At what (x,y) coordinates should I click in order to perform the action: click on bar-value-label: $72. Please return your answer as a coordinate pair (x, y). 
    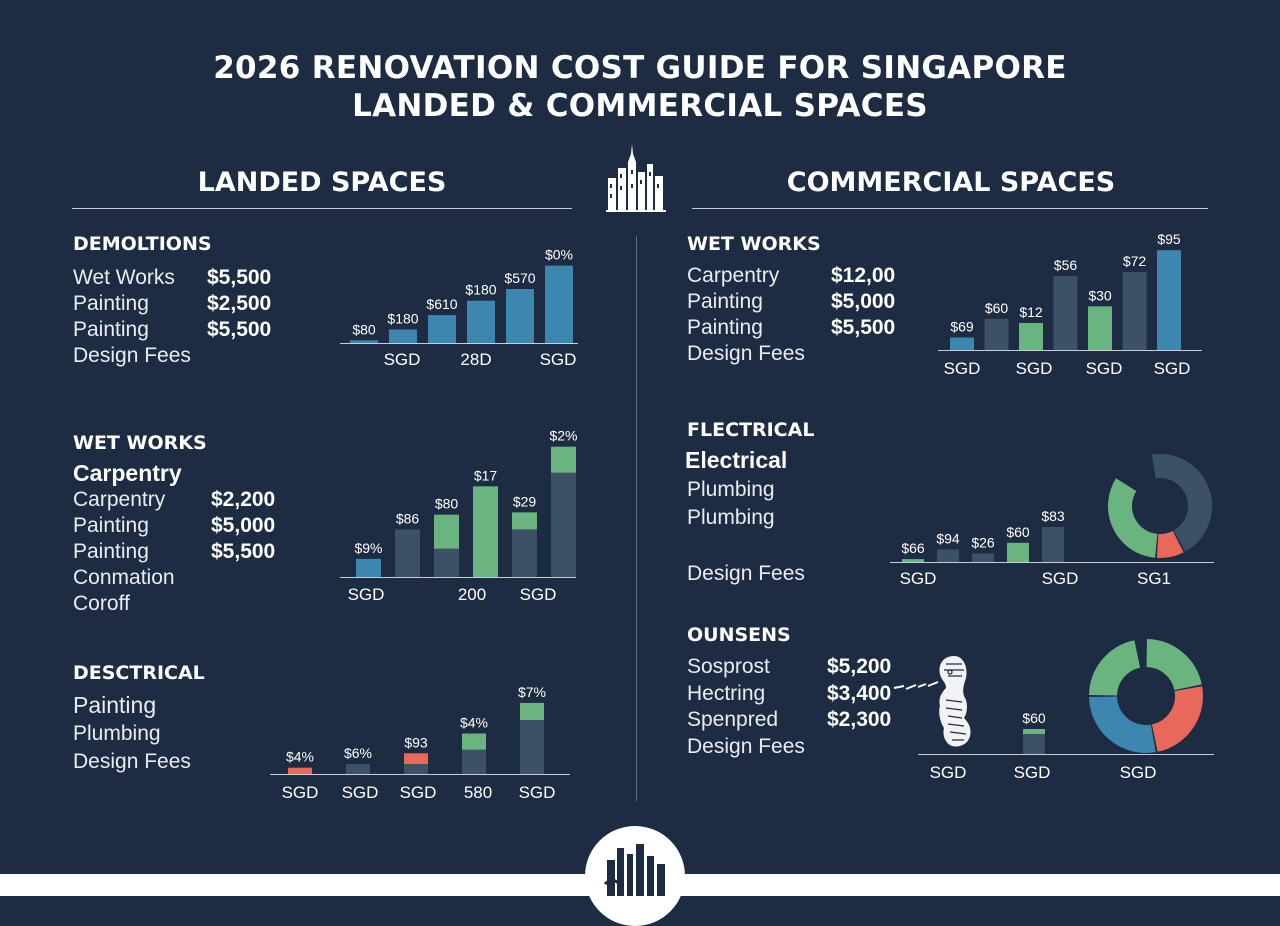
    Looking at the image, I should click on (1135, 261).